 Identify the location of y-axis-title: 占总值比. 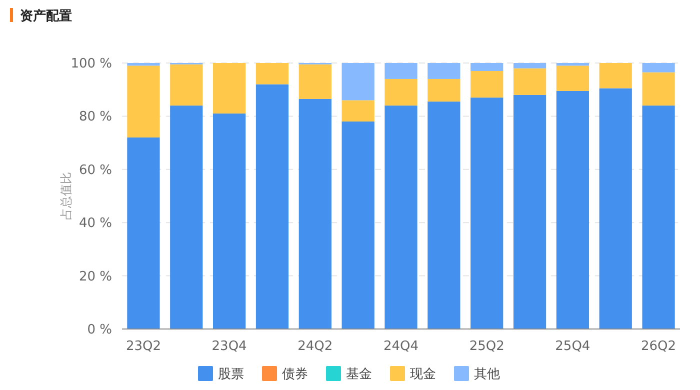
(66, 196).